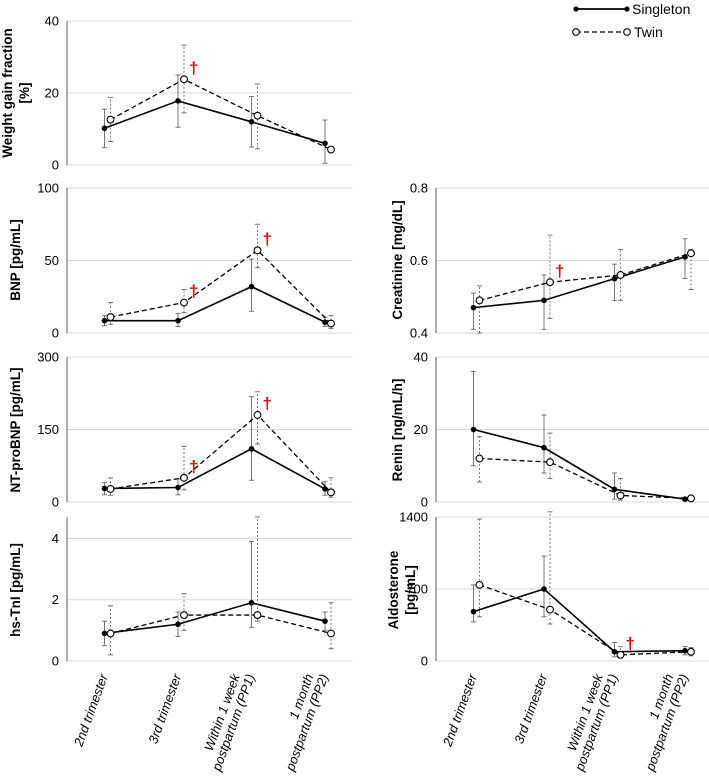  What do you see at coordinates (419, 188) in the screenshot?
I see `creatinine-ytick-label: 0.8` at bounding box center [419, 188].